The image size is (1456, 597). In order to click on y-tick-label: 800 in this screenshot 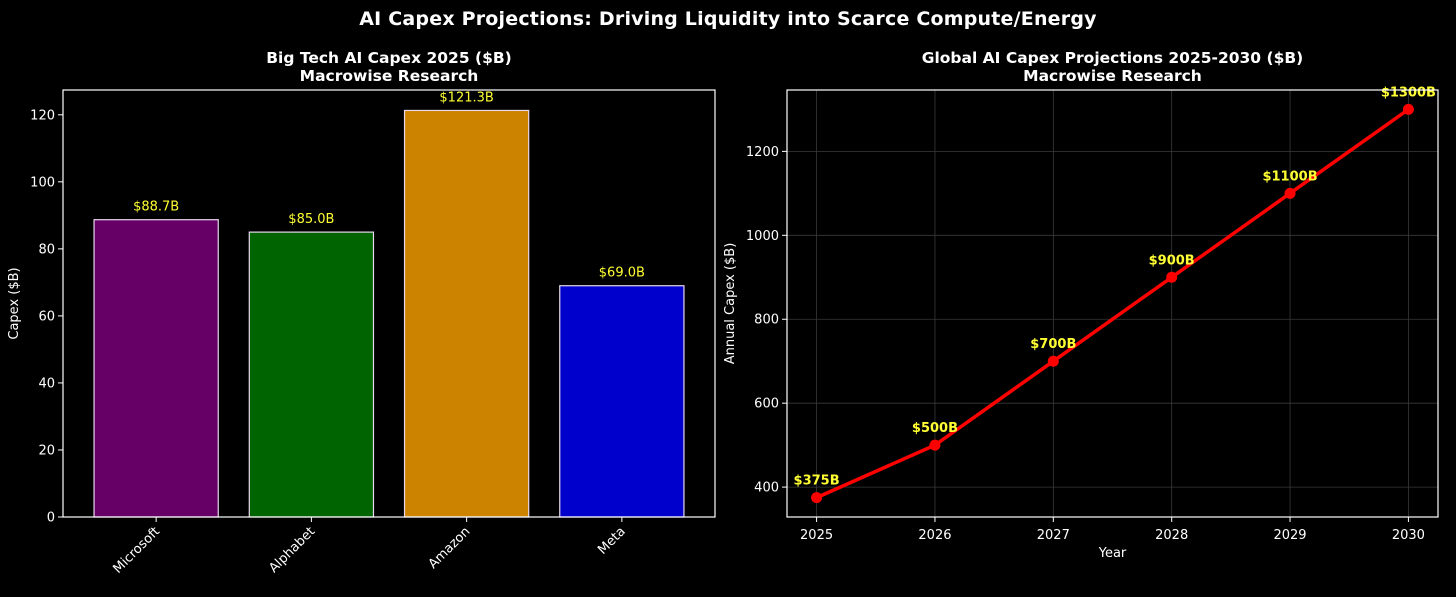, I will do `click(766, 320)`.